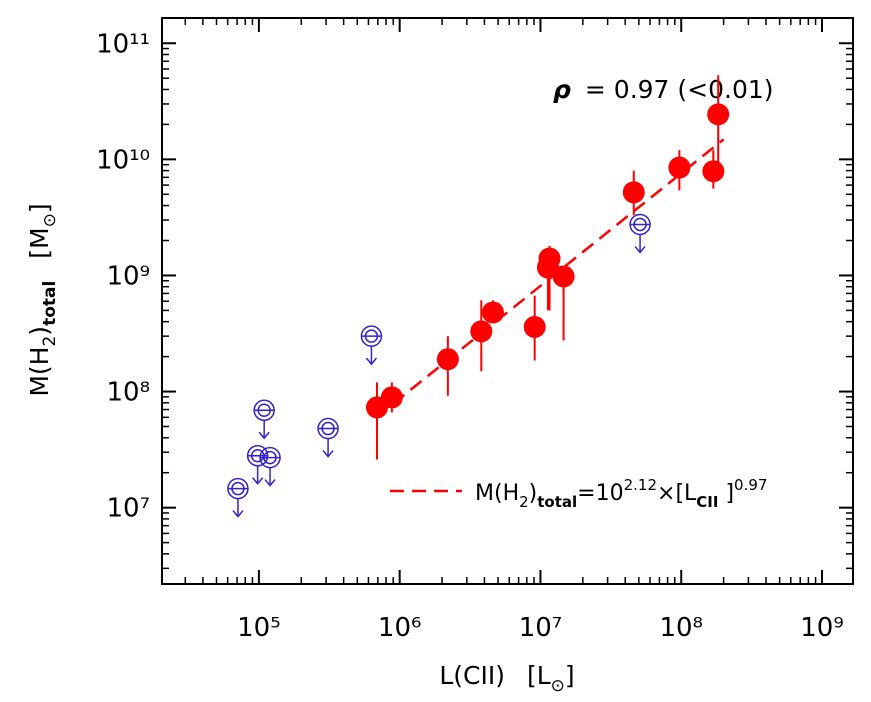  Describe the element at coordinates (640, 485) in the screenshot. I see `fit-label-part: 2.12` at that location.